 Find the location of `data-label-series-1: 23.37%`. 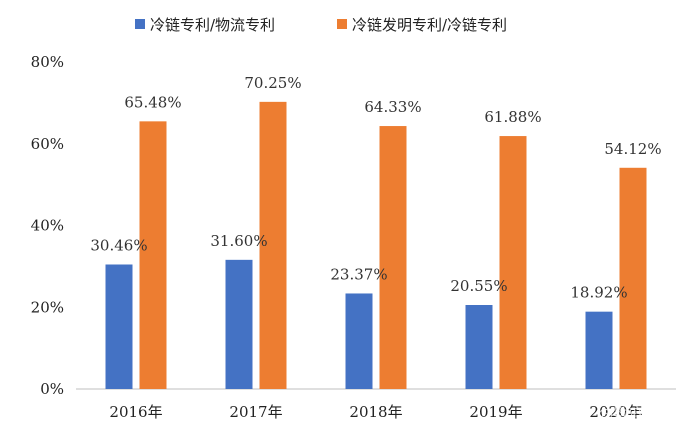

data-label-series-1: 23.37% is located at coordinates (358, 274).